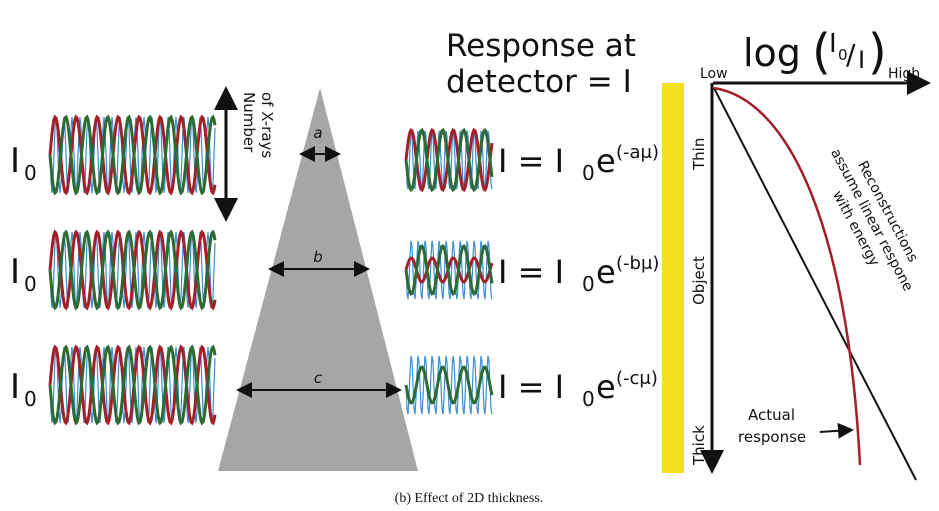  What do you see at coordinates (539, 82) in the screenshot?
I see `response-title: detector = I` at bounding box center [539, 82].